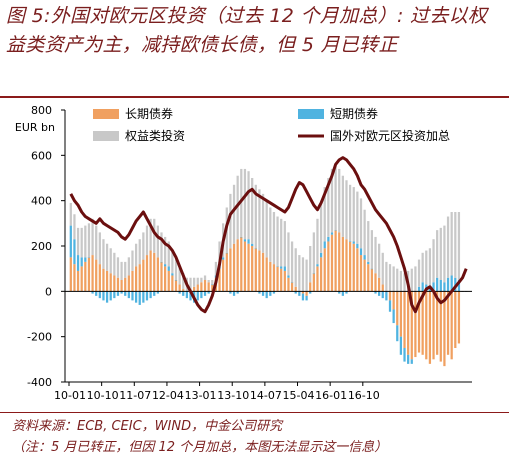 Image resolution: width=509 pixels, height=471 pixels. I want to click on legend-short-term-label: 短期债券, so click(354, 113).